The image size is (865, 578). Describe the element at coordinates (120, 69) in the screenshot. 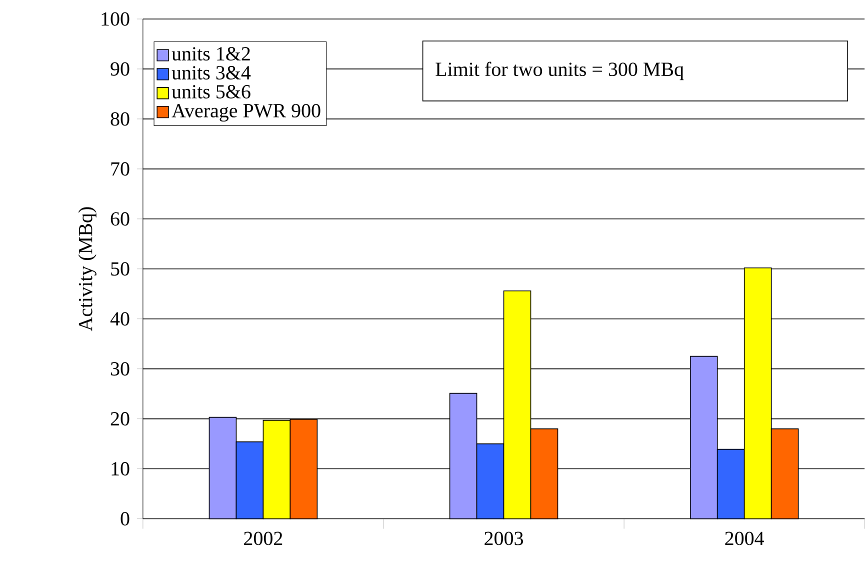

I see `y-tick-label: 90` at that location.